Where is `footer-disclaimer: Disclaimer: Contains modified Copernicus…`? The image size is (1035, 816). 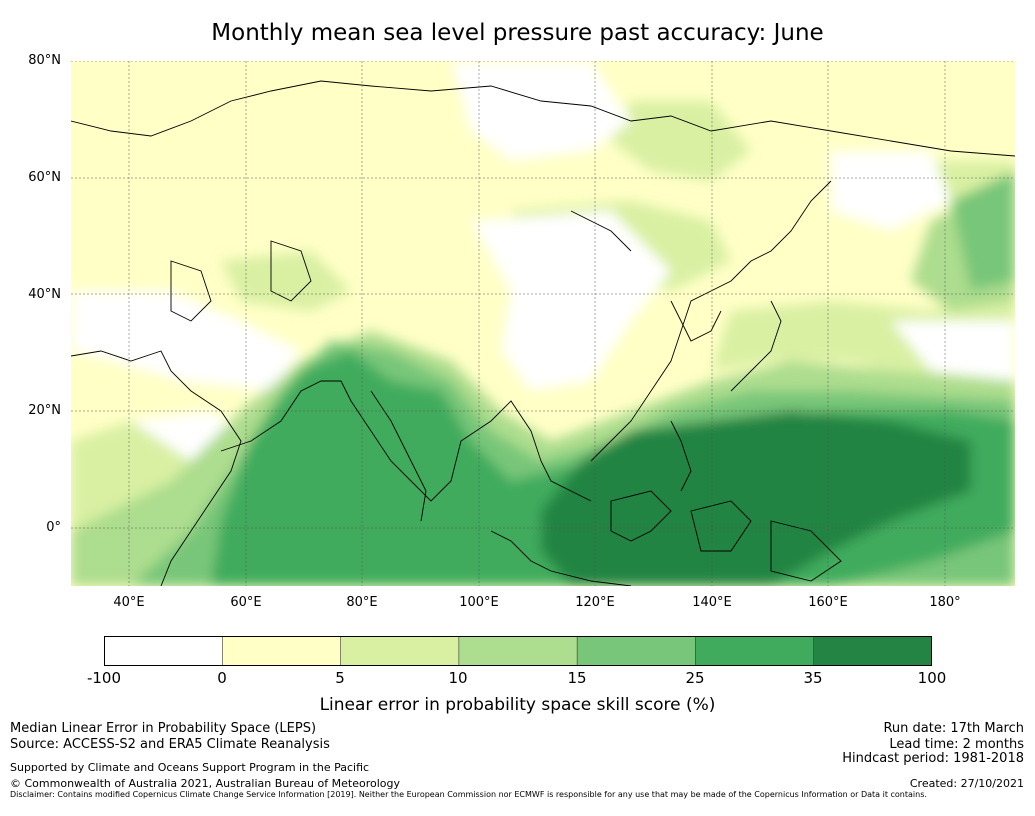
footer-disclaimer: Disclaimer: Contains modified Copernicus… is located at coordinates (468, 794).